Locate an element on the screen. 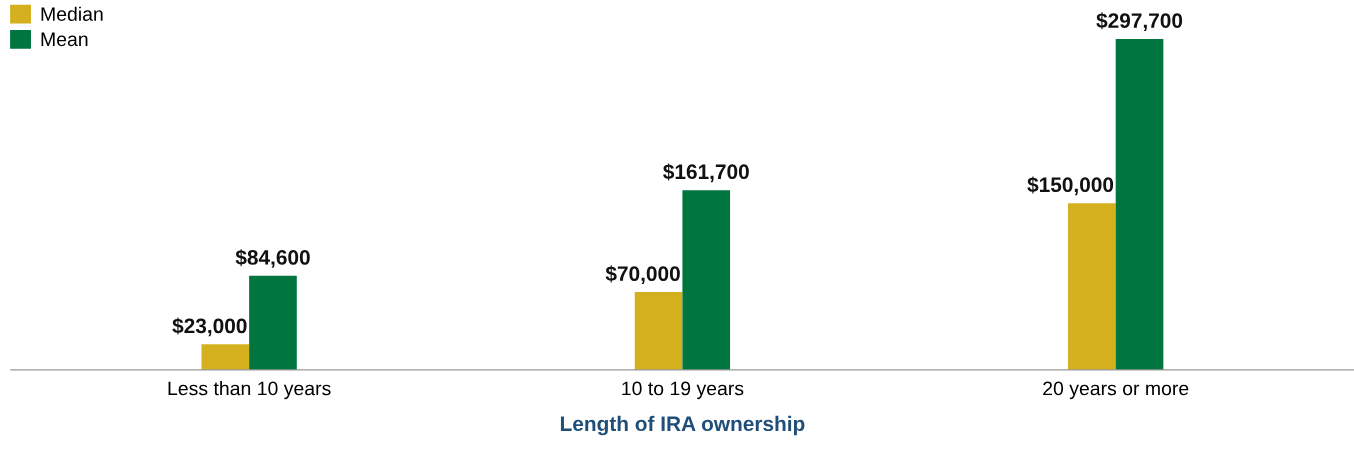 This screenshot has height=450, width=1354. data-label: $297,700 is located at coordinates (1139, 21).